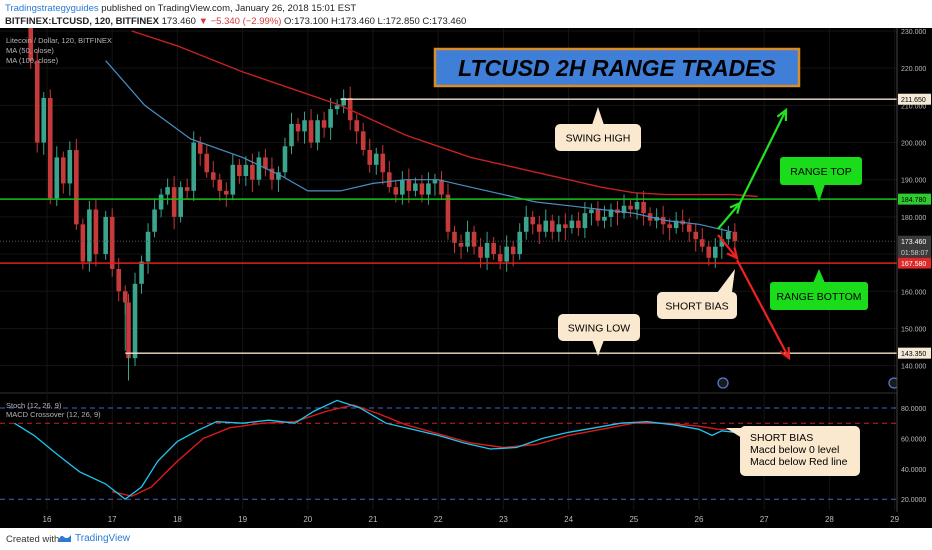 The width and height of the screenshot is (932, 550). What do you see at coordinates (785, 353) in the screenshot?
I see `arrow-breakdown-head` at bounding box center [785, 353].